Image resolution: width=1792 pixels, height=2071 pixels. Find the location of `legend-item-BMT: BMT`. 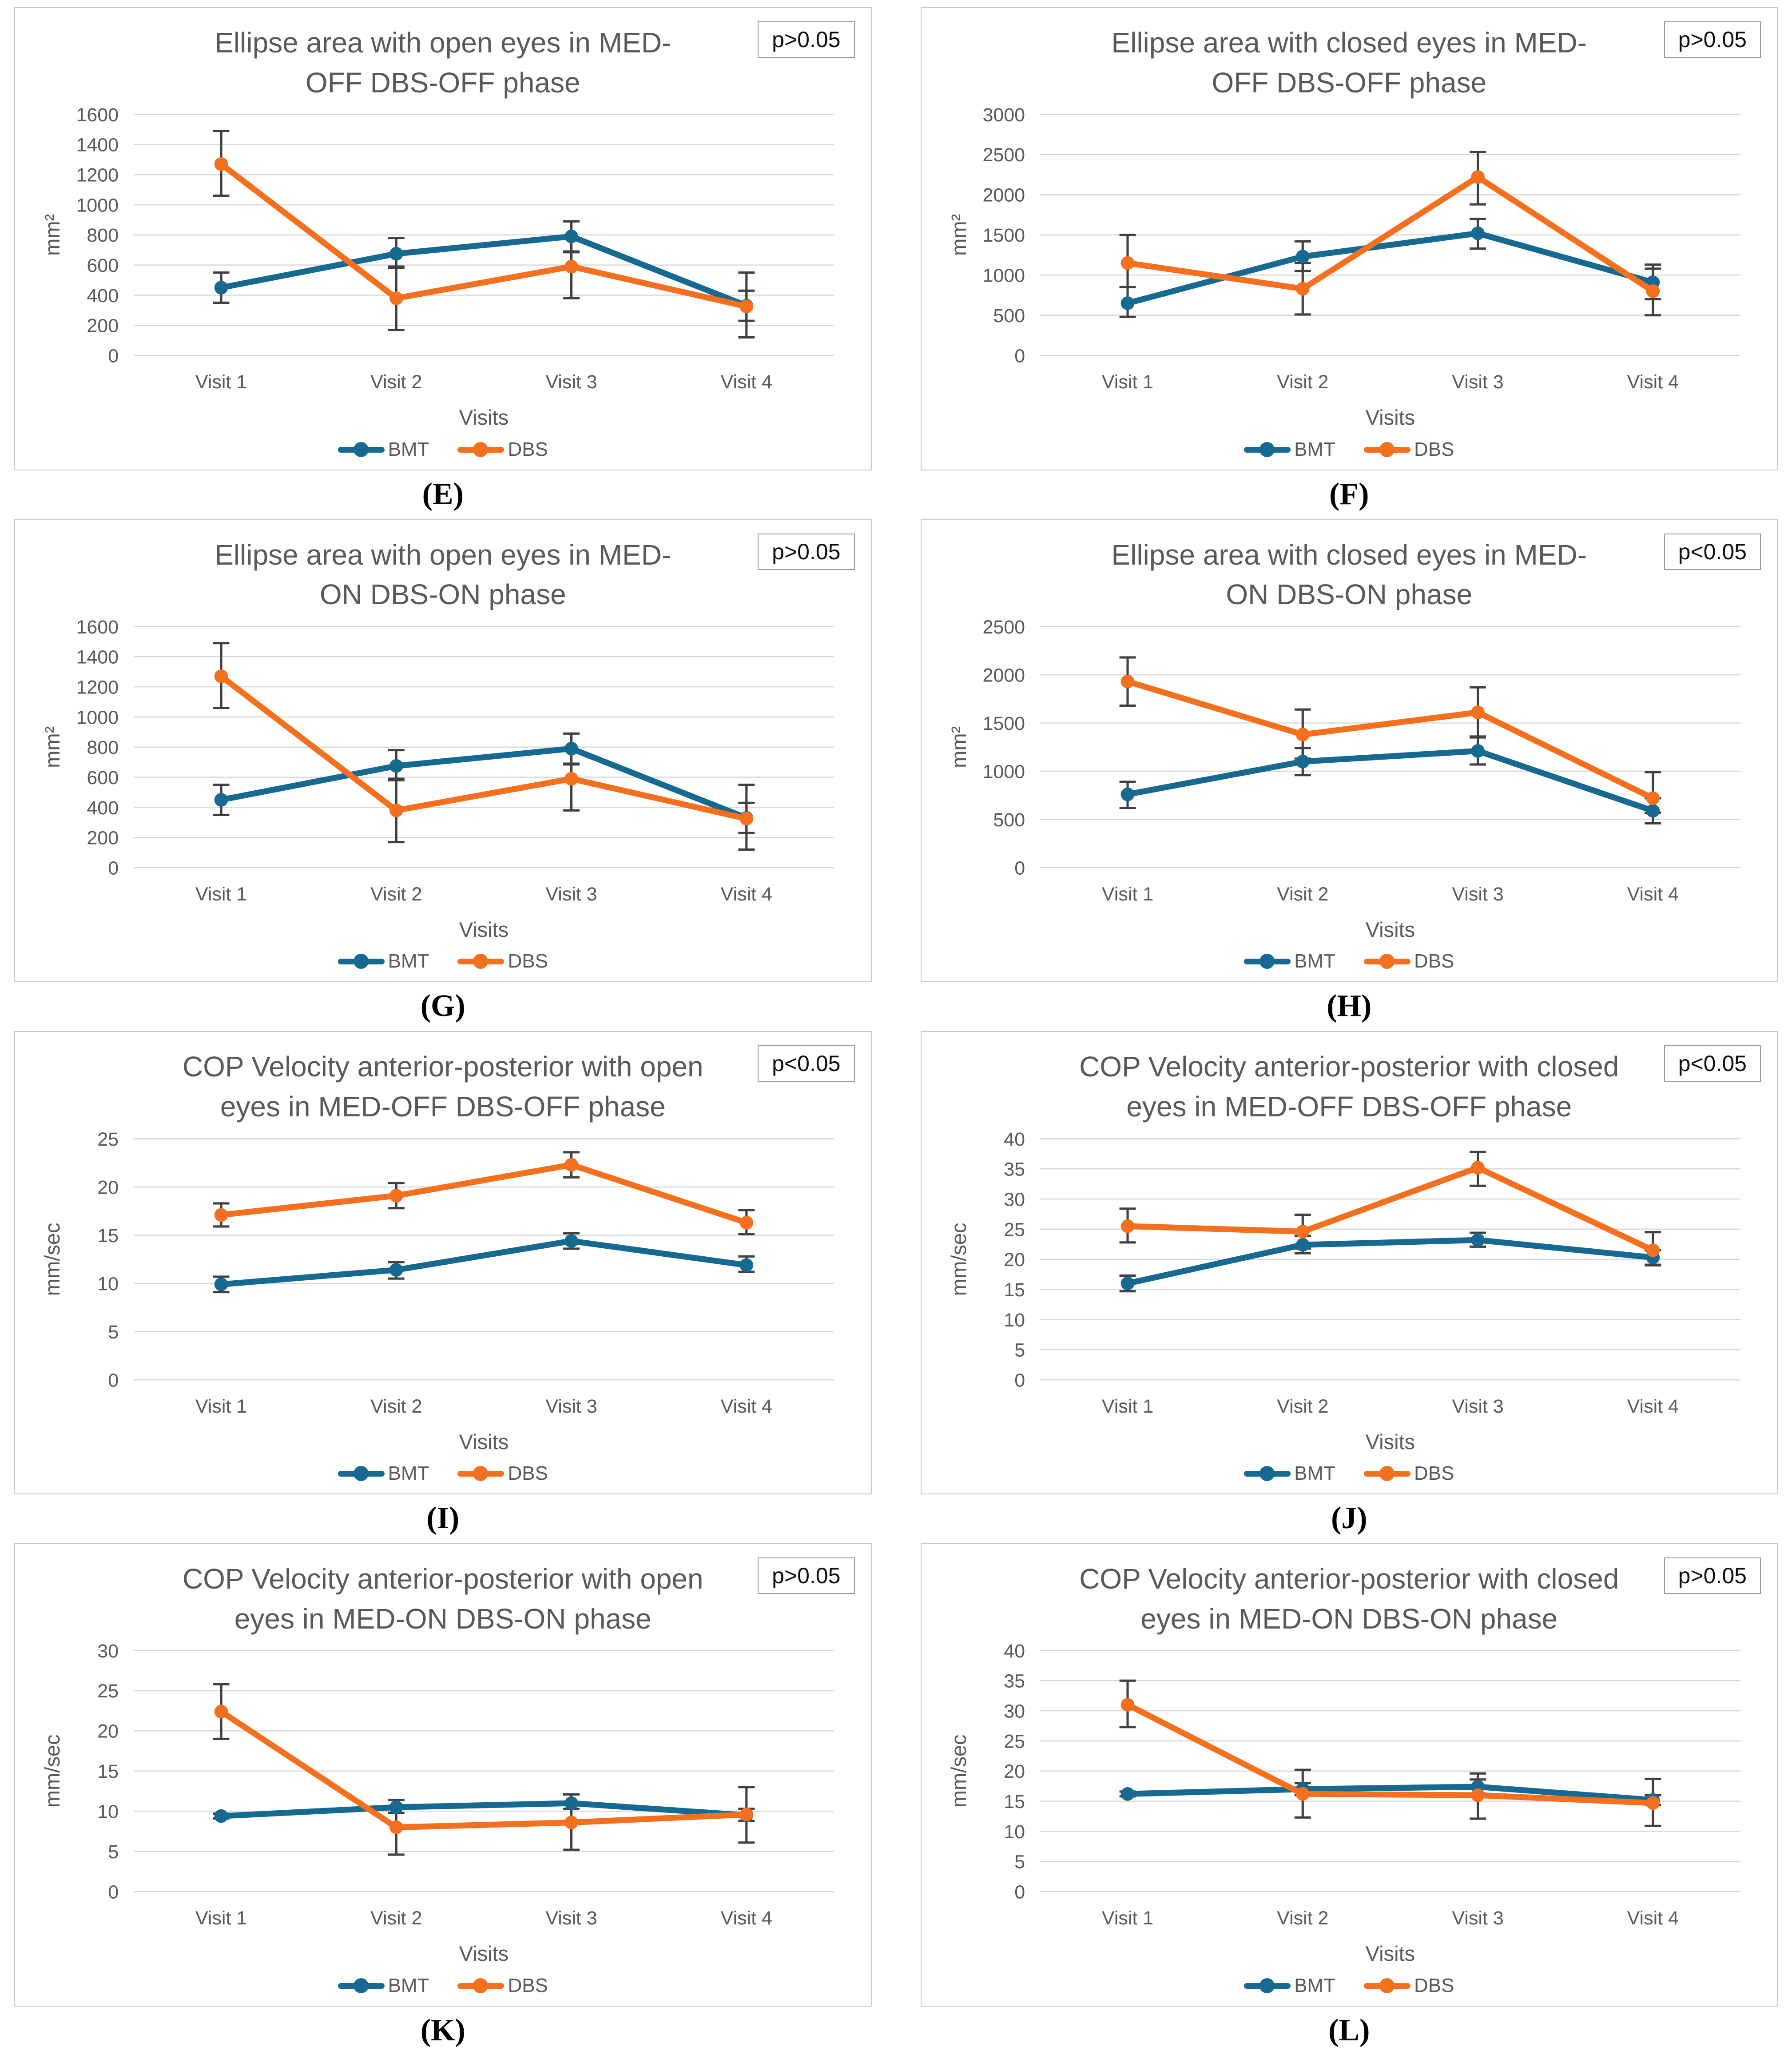

legend-item-BMT: BMT is located at coordinates (383, 1986).